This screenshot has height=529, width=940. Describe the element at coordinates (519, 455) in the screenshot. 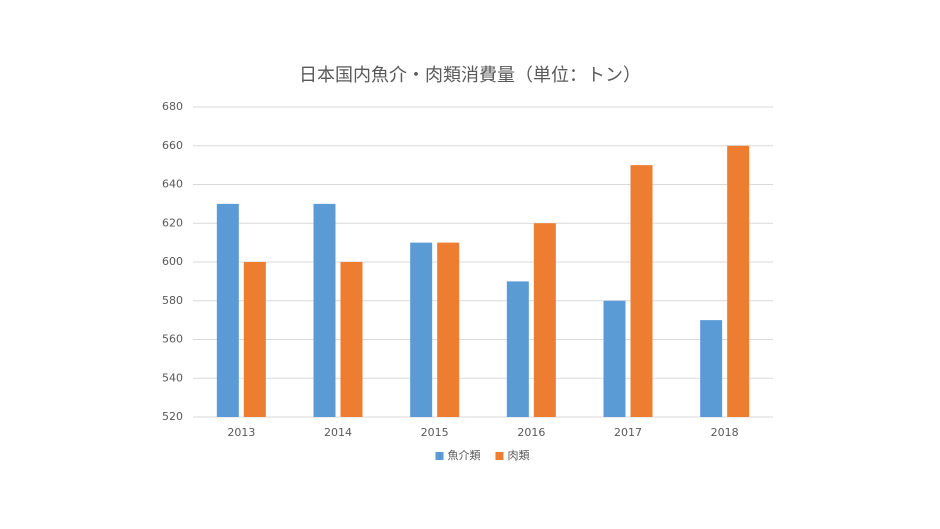

I see `legend-label: 肉類` at that location.